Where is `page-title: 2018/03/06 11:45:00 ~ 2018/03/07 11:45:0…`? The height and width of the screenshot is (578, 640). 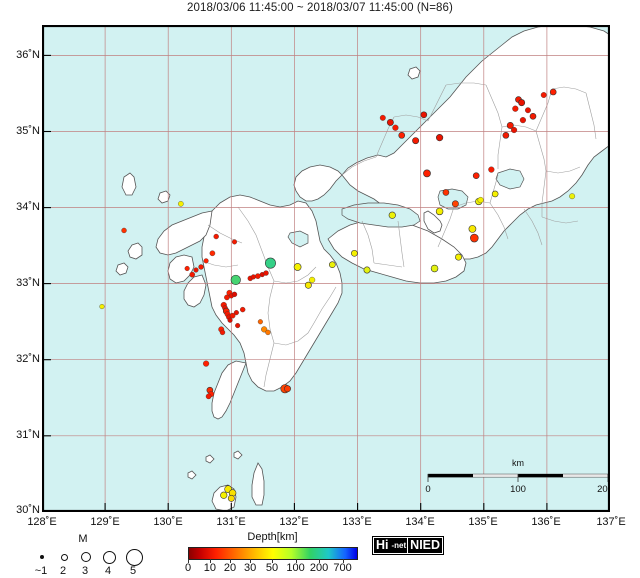 page-title: 2018/03/06 11:45:00 ~ 2018/03/07 11:45:0… is located at coordinates (320, 8).